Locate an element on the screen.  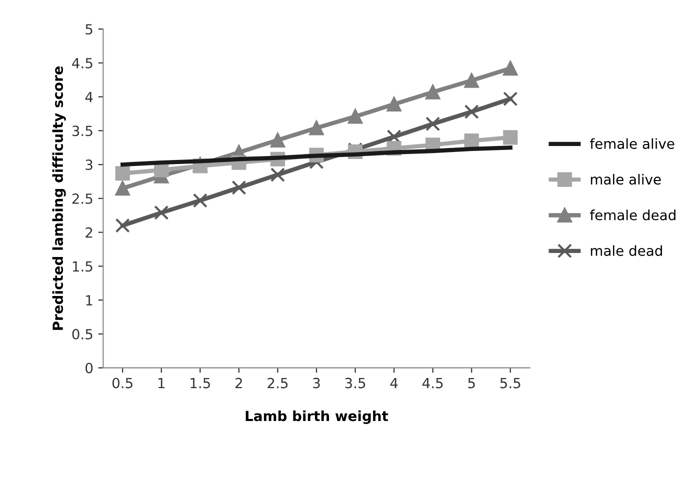
y-axis-title: Predicted lambing difficulty score is located at coordinates (59, 198).